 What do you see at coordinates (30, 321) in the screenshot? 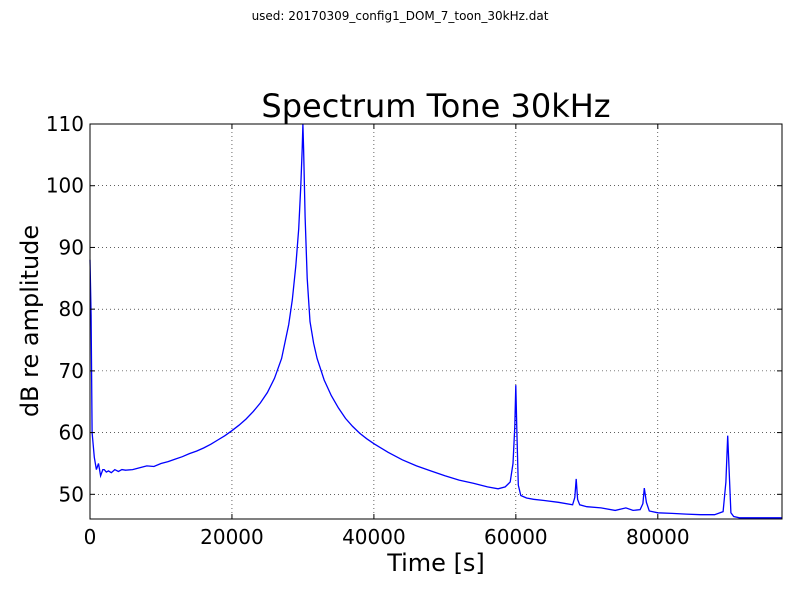
I see `y-axis-label: dB re amplitude` at bounding box center [30, 321].